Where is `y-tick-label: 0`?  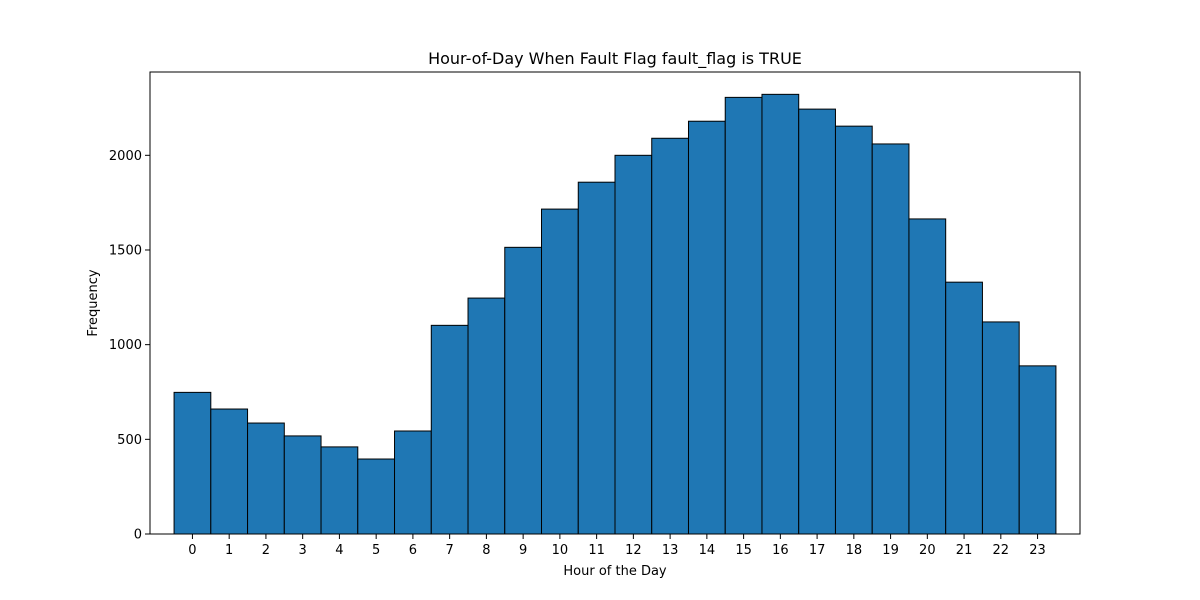
y-tick-label: 0 is located at coordinates (138, 535).